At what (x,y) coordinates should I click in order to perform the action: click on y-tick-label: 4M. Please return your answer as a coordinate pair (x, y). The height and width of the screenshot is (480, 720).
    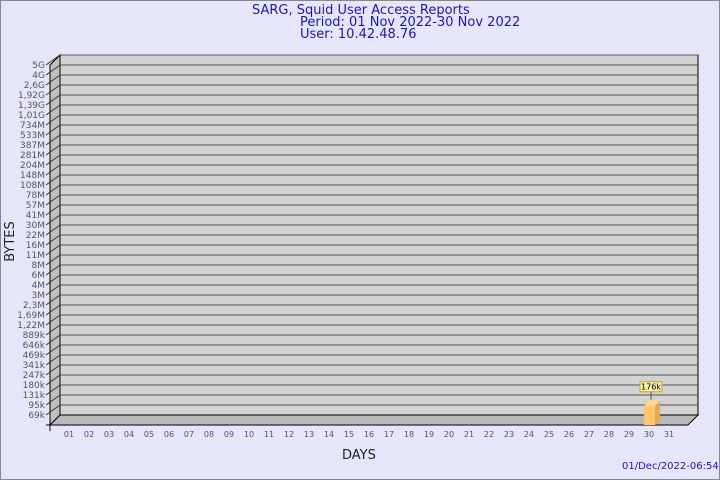
    Looking at the image, I should click on (39, 286).